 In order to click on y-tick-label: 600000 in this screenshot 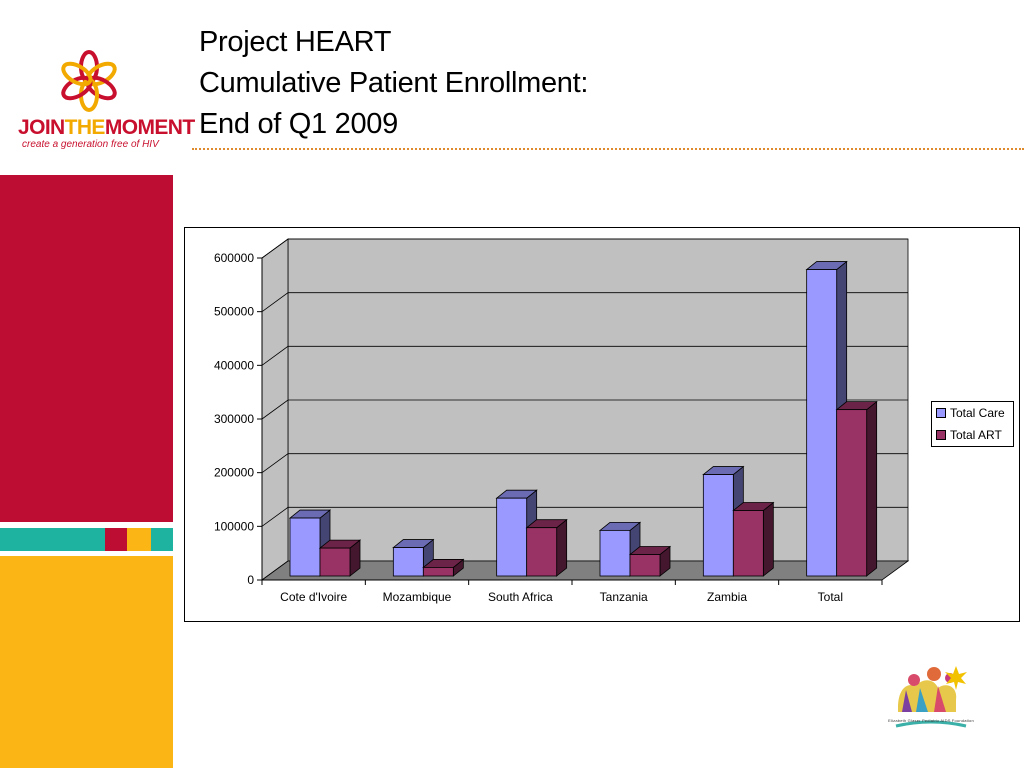, I will do `click(234, 258)`.